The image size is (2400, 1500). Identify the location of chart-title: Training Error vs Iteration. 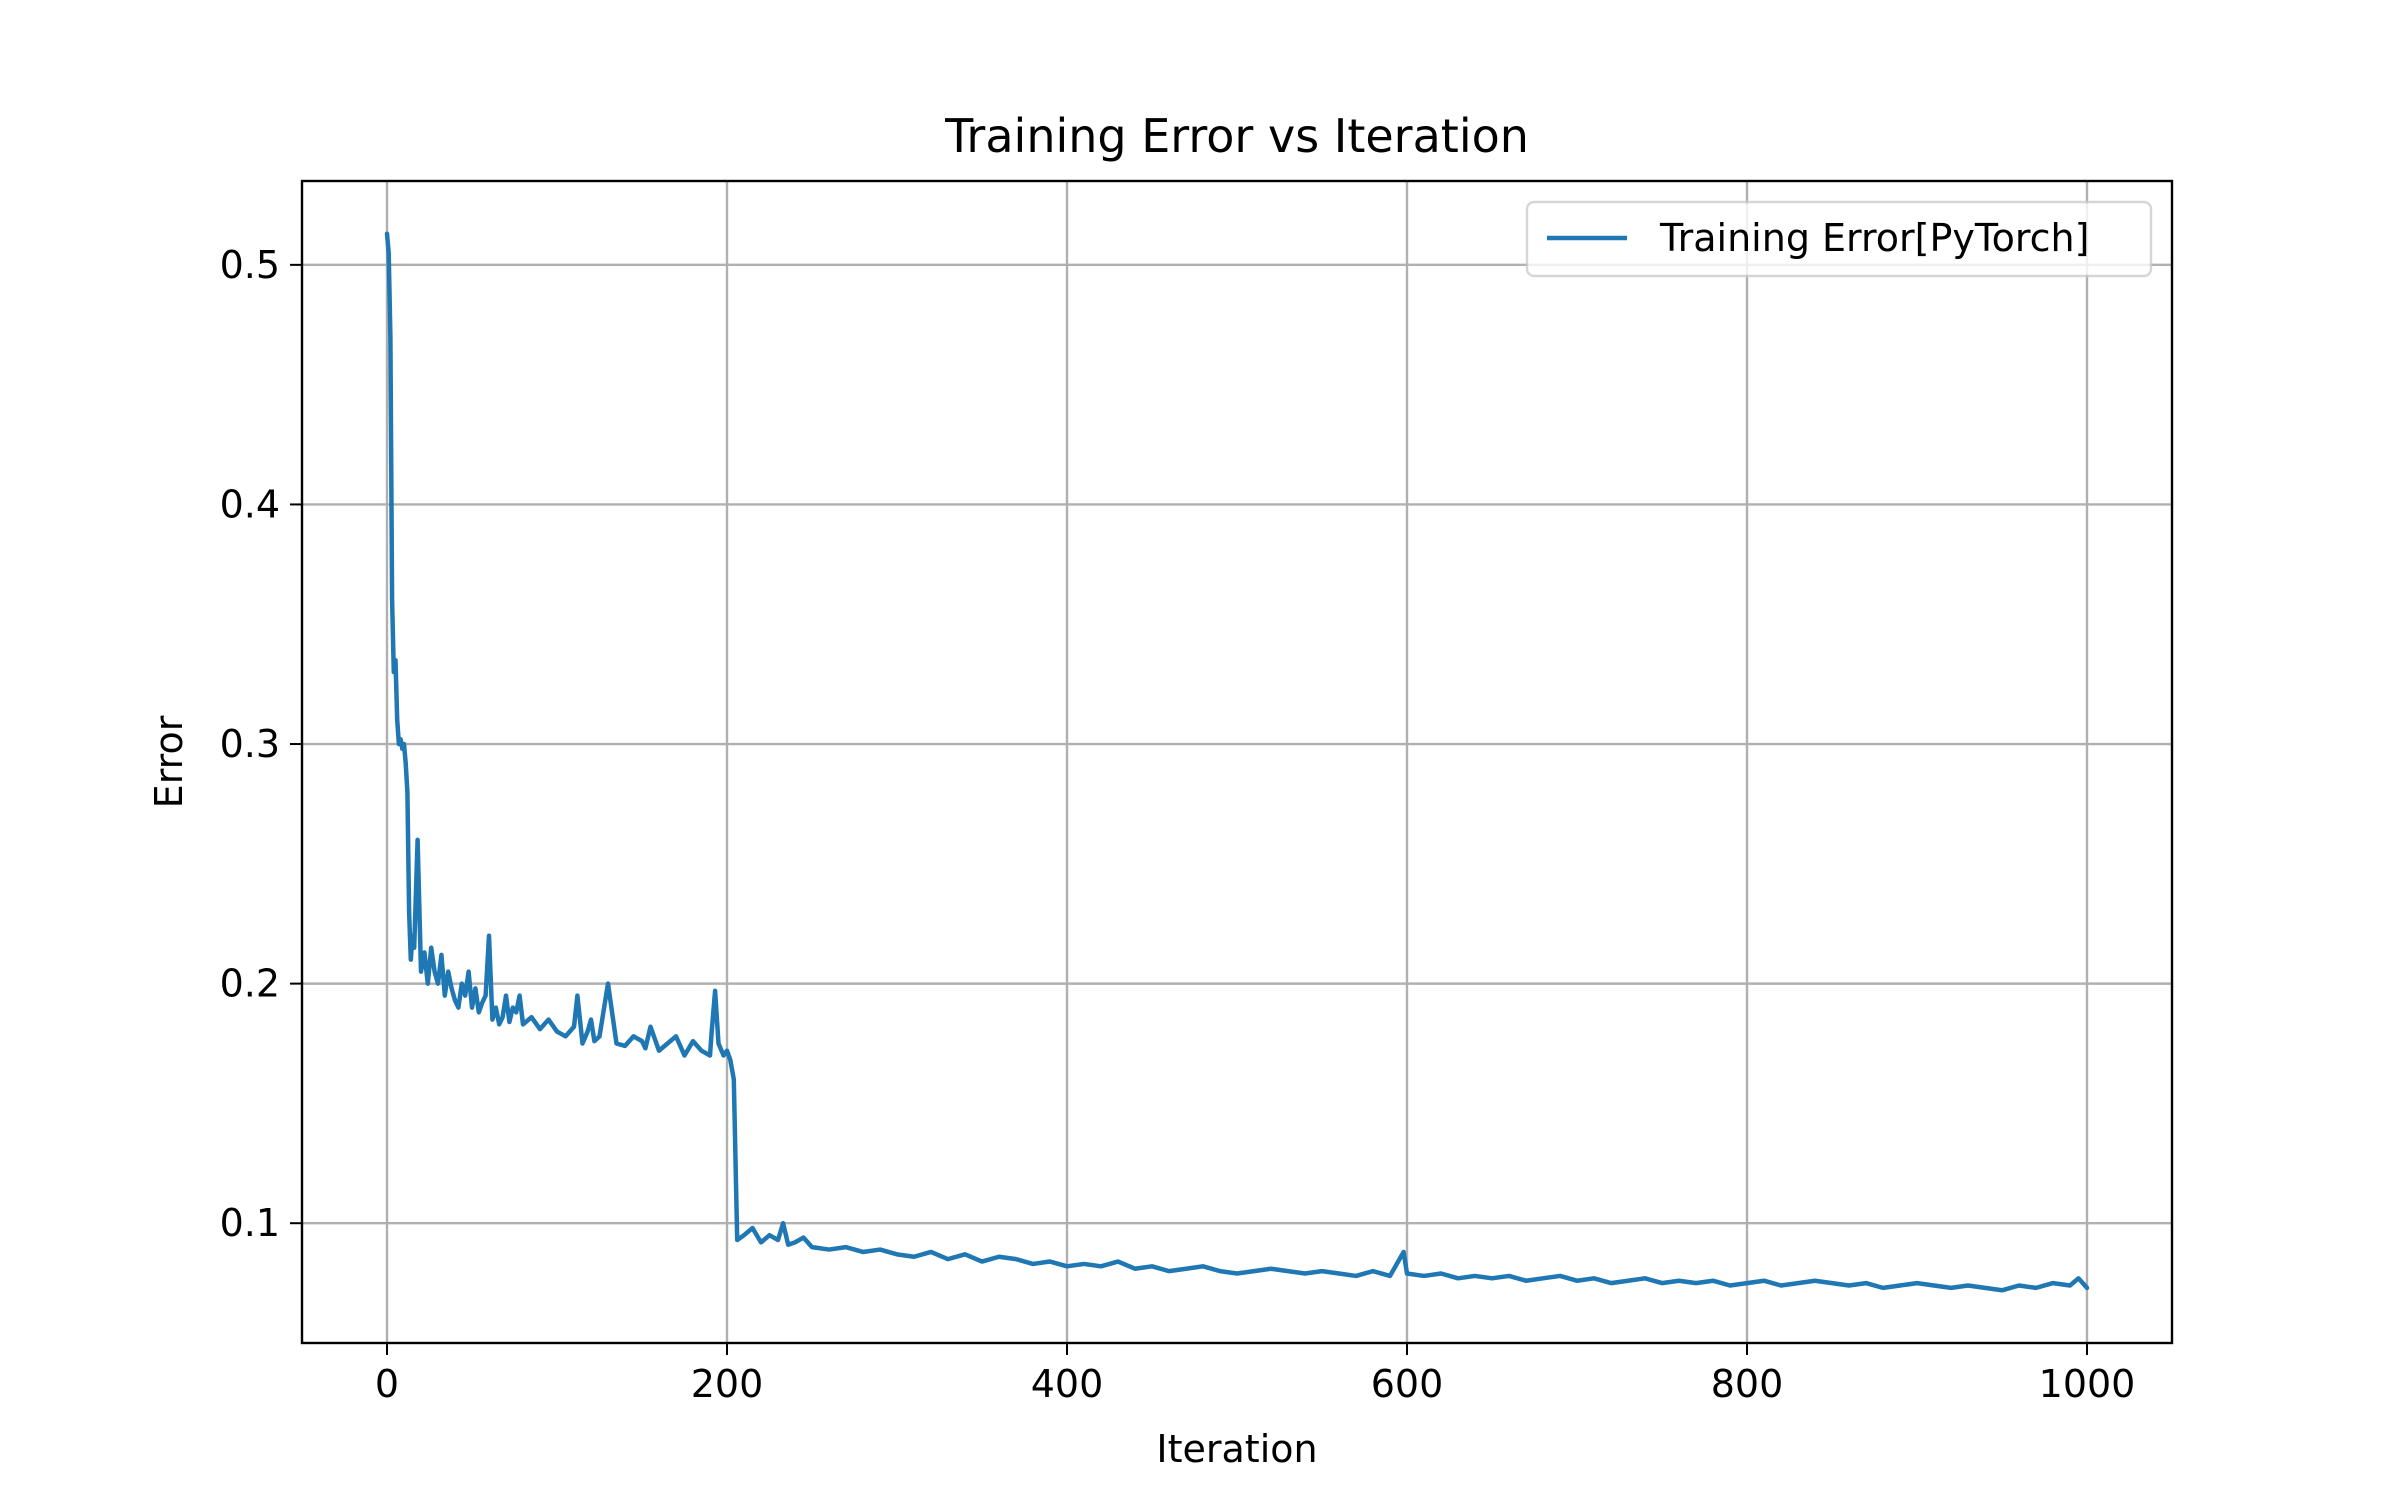
(1236, 136).